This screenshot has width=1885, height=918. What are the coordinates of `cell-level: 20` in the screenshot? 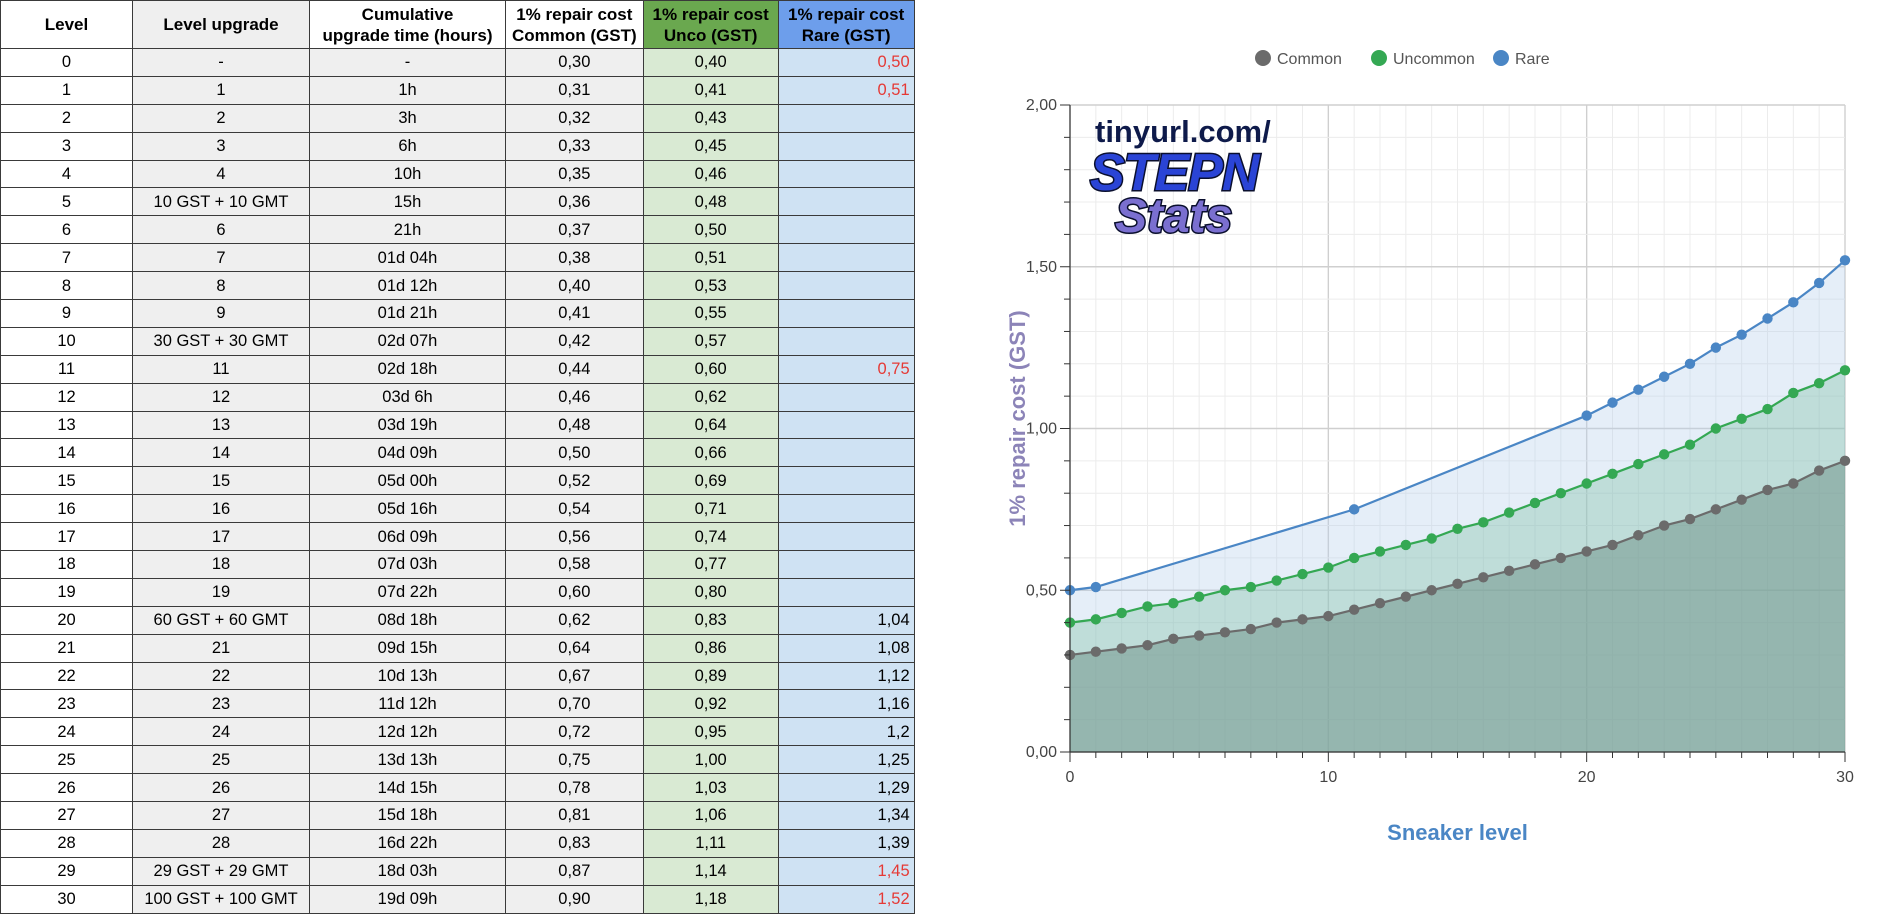 It's located at (66, 620).